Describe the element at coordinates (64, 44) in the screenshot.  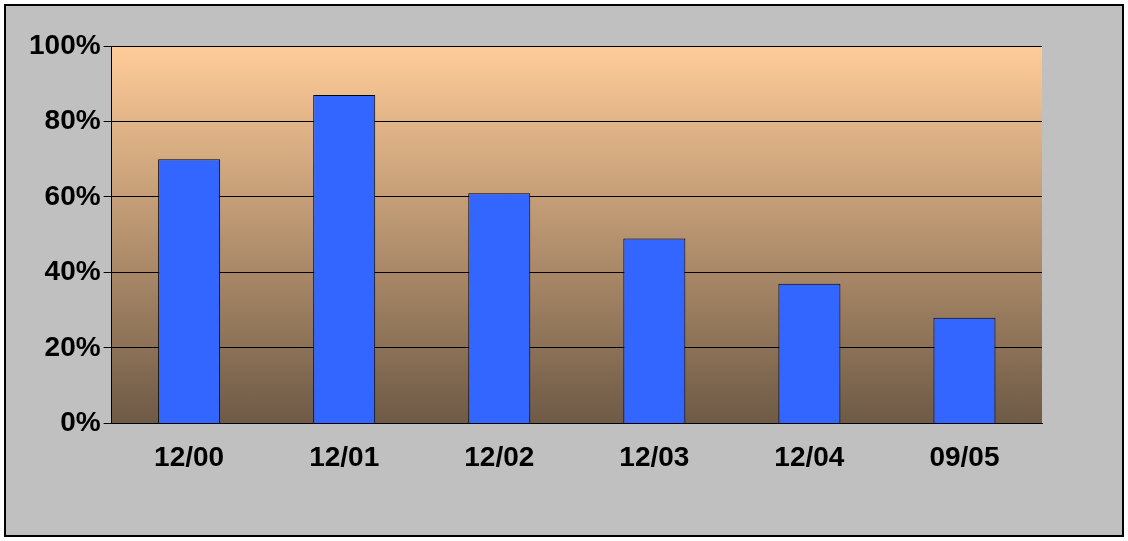
I see `y-tick-label: 100%` at that location.